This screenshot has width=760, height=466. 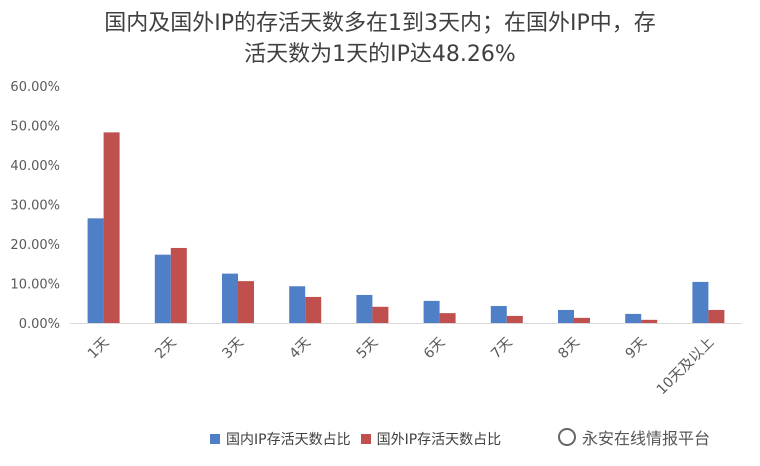 What do you see at coordinates (35, 206) in the screenshot?
I see `y-tick-label: 30.00%` at bounding box center [35, 206].